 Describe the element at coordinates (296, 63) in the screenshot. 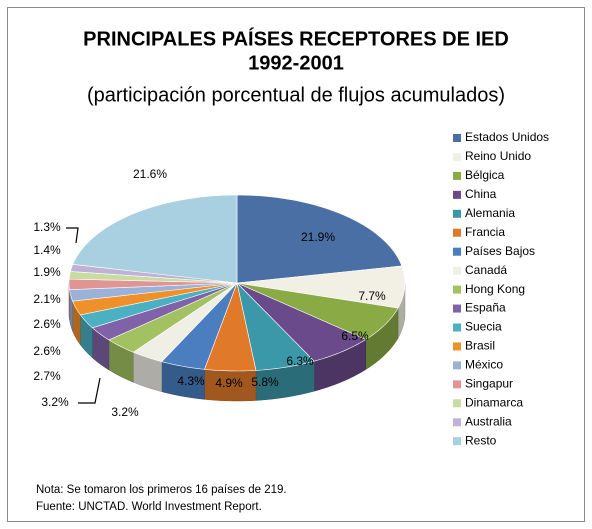

I see `chart-subtitle: 1992-2001` at that location.